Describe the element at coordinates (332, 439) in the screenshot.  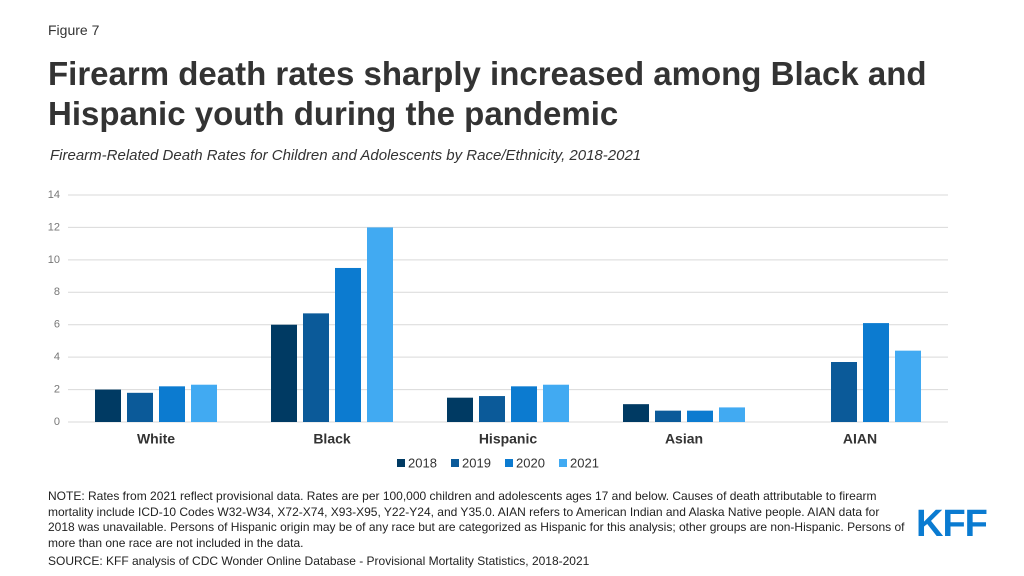
I see `x-tick-label: Black` at that location.